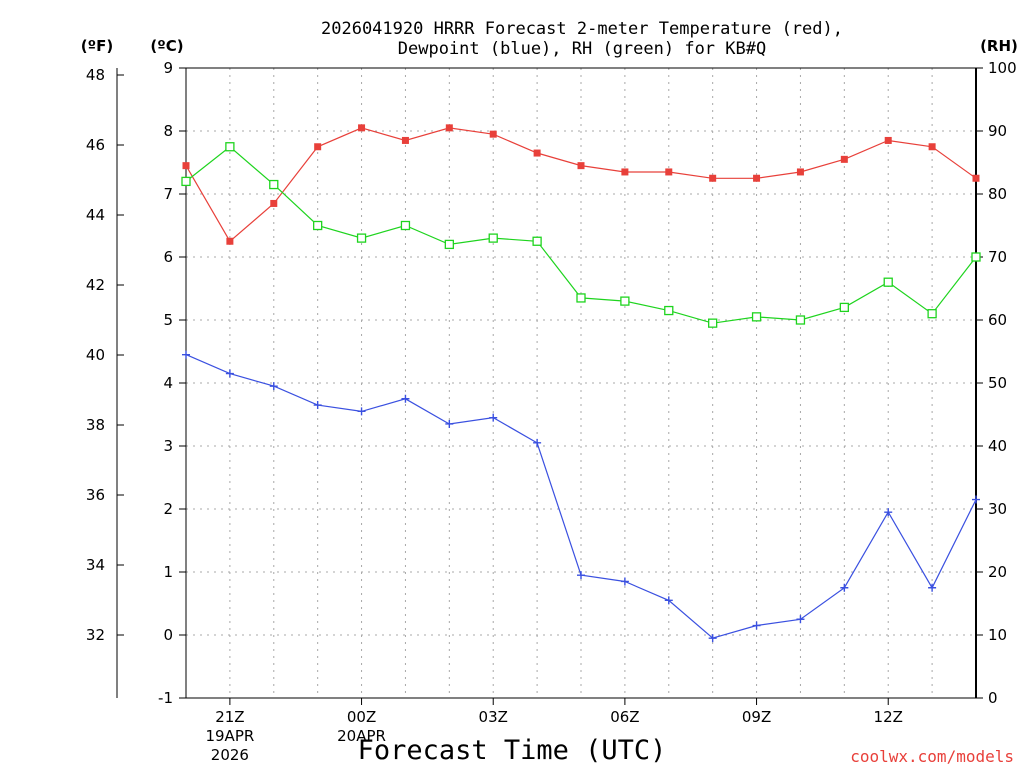 This screenshot has height=768, width=1024. Describe the element at coordinates (168, 131) in the screenshot. I see `c-tick-label: 8` at that location.